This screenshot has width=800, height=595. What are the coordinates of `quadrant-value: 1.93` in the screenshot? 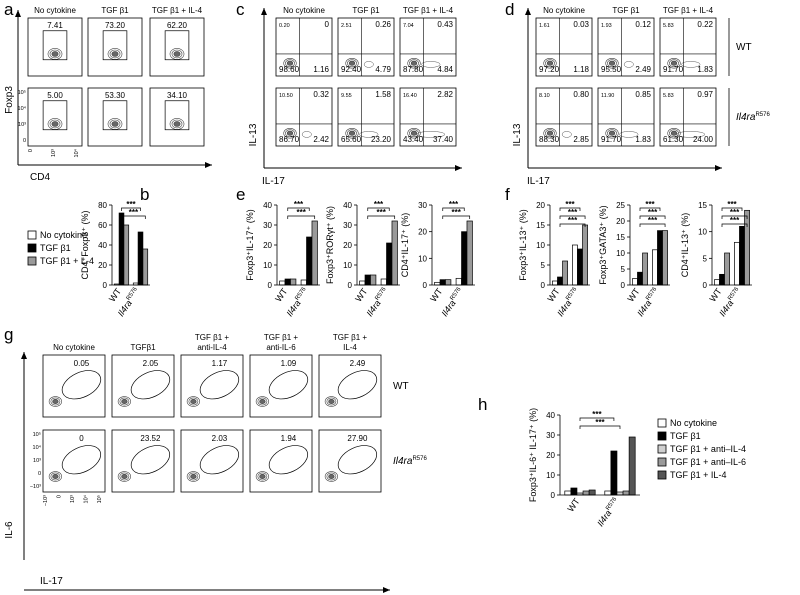 It's located at (606, 26).